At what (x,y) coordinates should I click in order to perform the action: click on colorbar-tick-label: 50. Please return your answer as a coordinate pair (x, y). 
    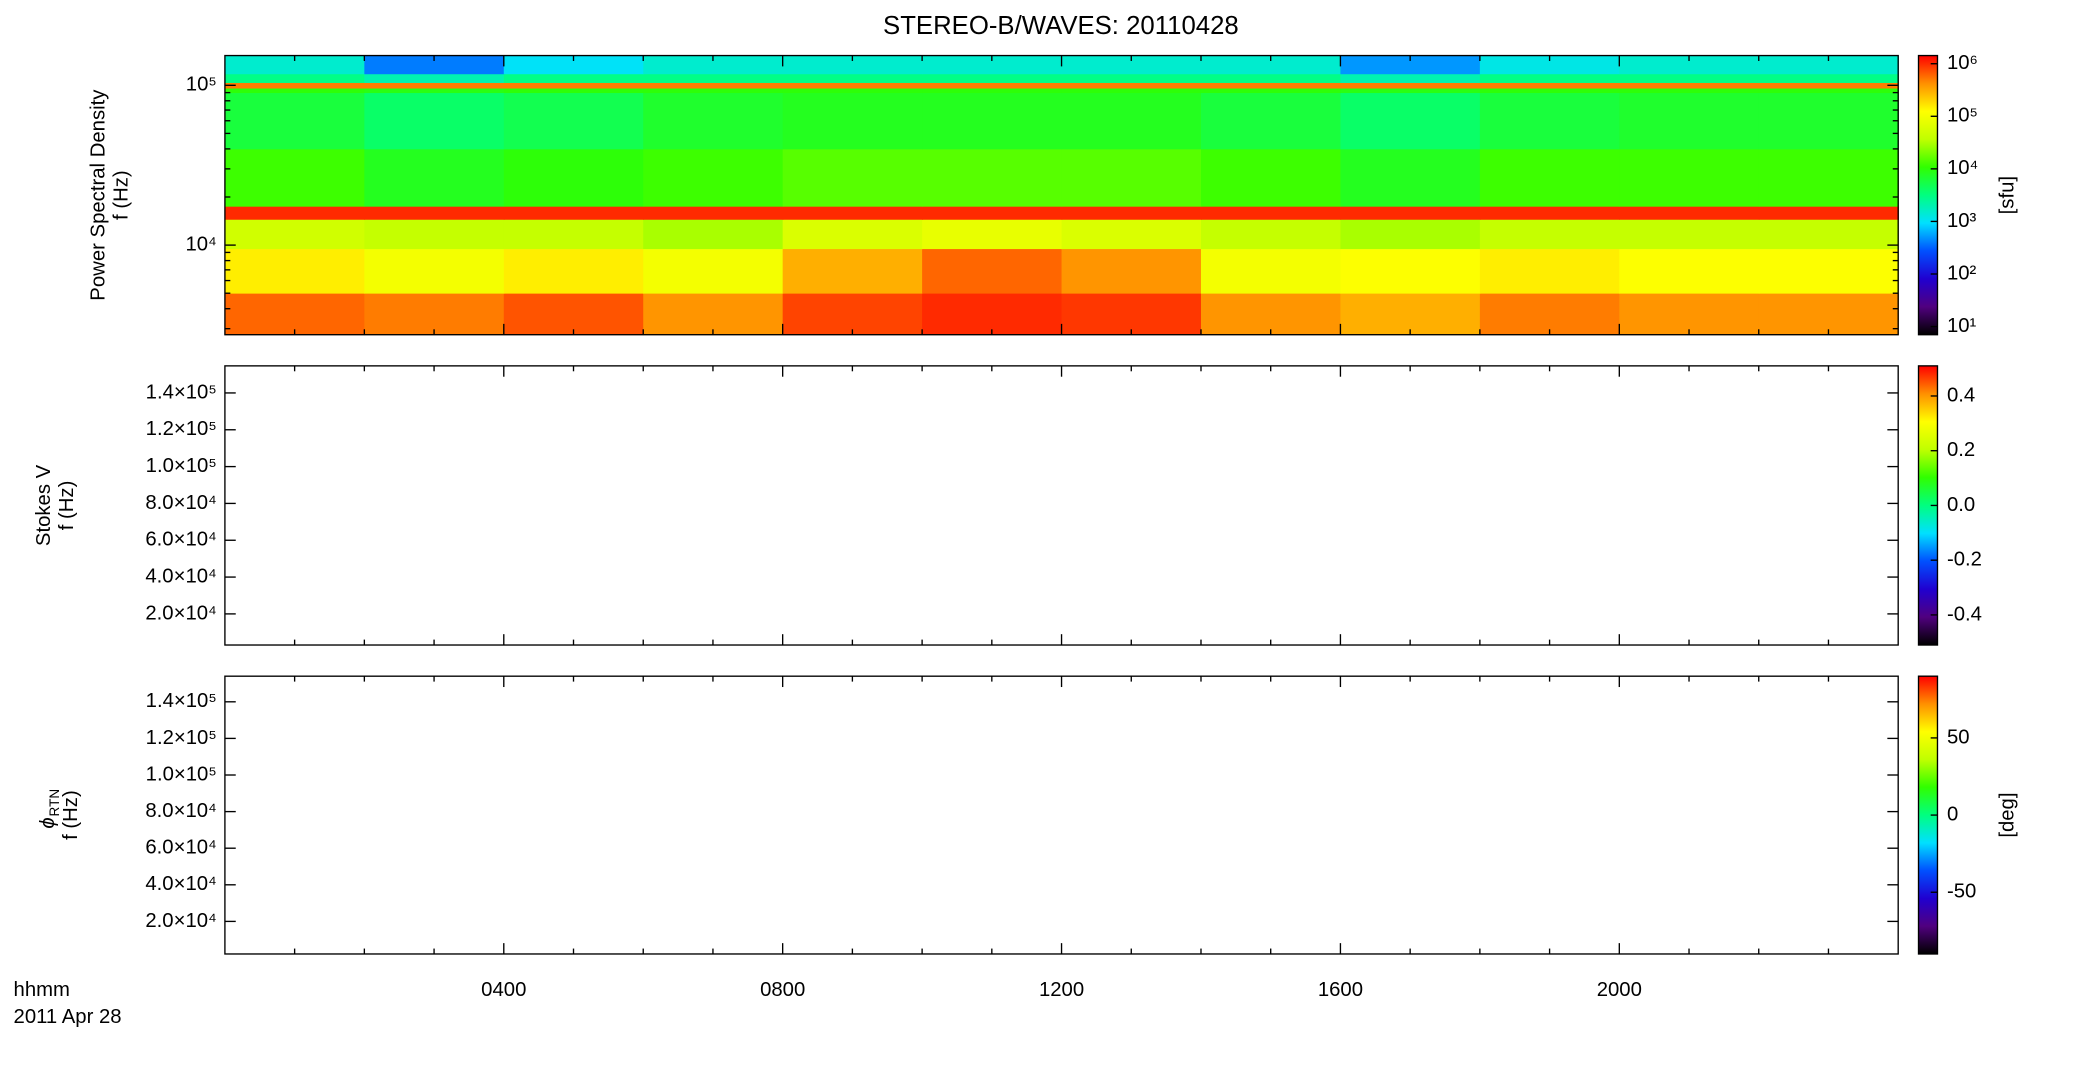
    Looking at the image, I should click on (1958, 737).